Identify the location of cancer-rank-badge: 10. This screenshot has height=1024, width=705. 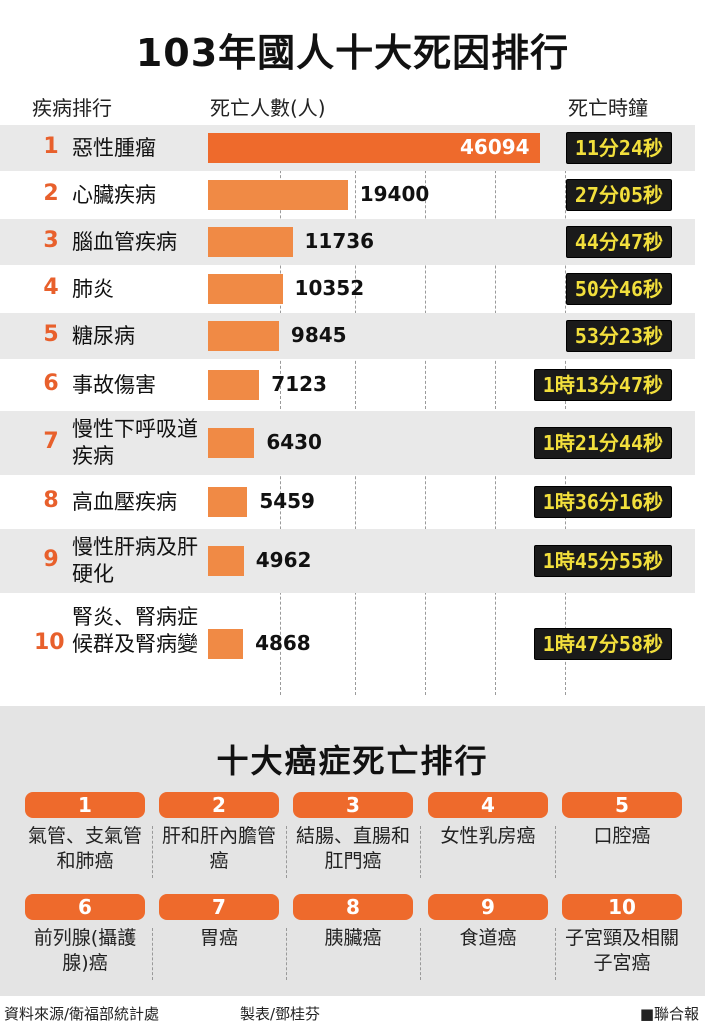
(622, 907).